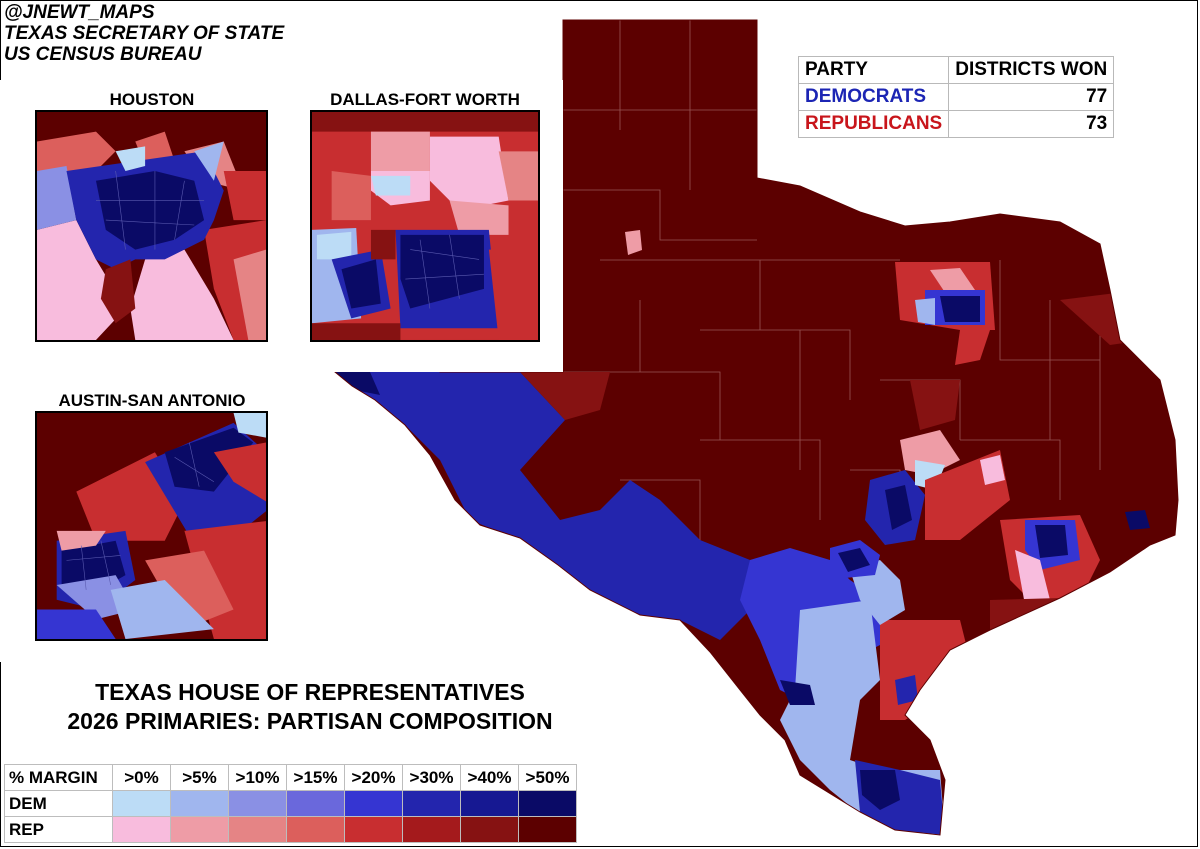 This screenshot has width=1200, height=849. I want to click on legend-dem-label: DEM, so click(58, 803).